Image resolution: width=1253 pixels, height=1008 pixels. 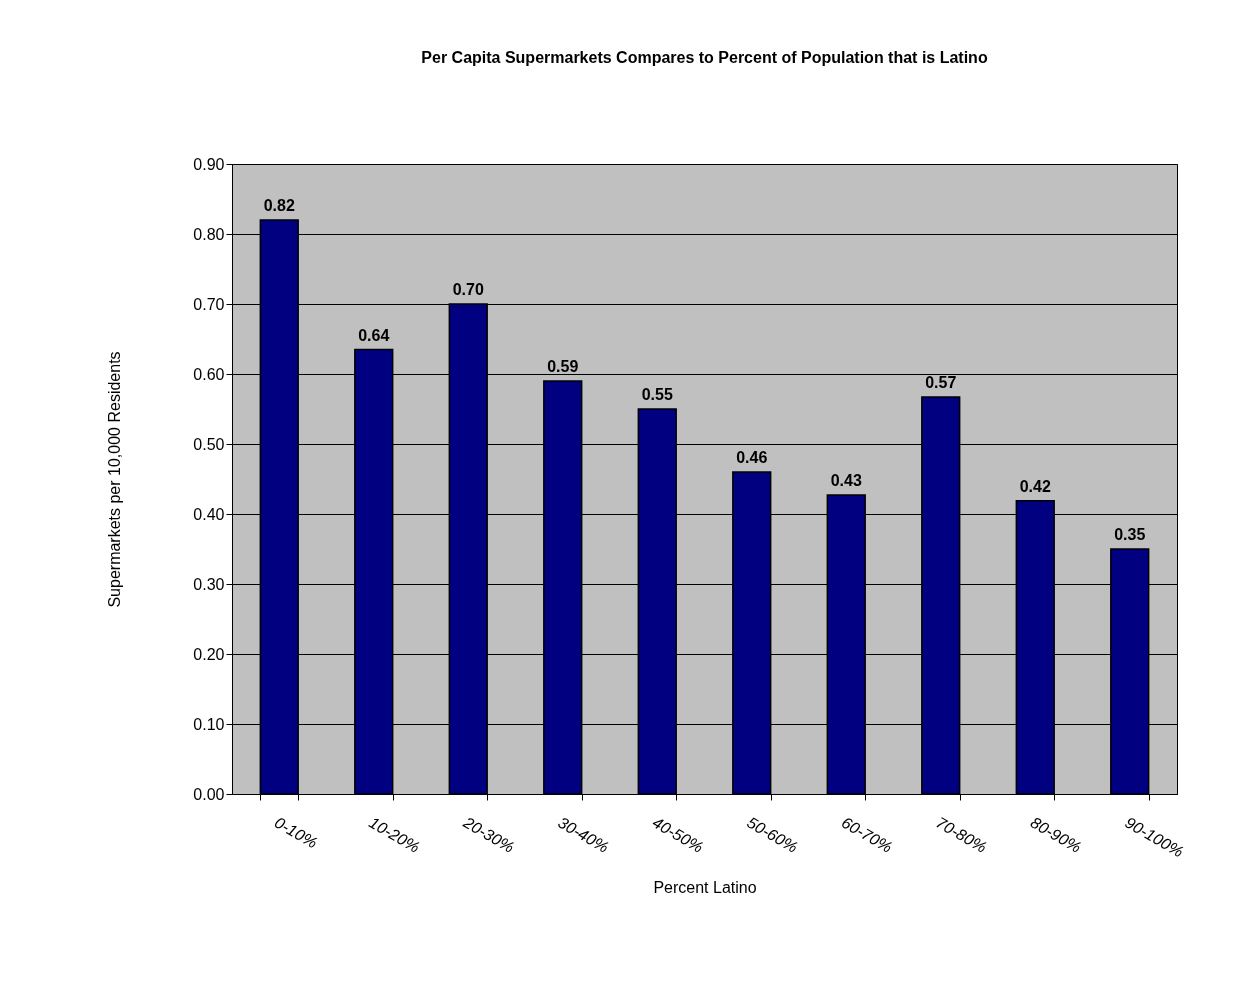 What do you see at coordinates (209, 514) in the screenshot?
I see `y-tick-label: 0.40` at bounding box center [209, 514].